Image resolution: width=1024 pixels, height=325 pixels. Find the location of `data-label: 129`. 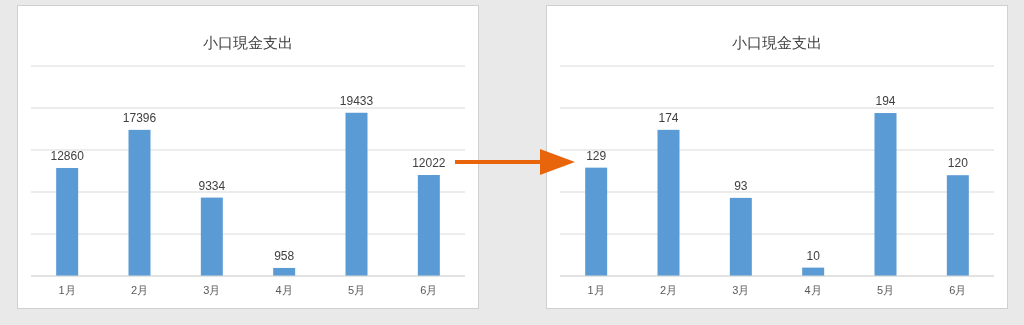

data-label: 129 is located at coordinates (596, 155).